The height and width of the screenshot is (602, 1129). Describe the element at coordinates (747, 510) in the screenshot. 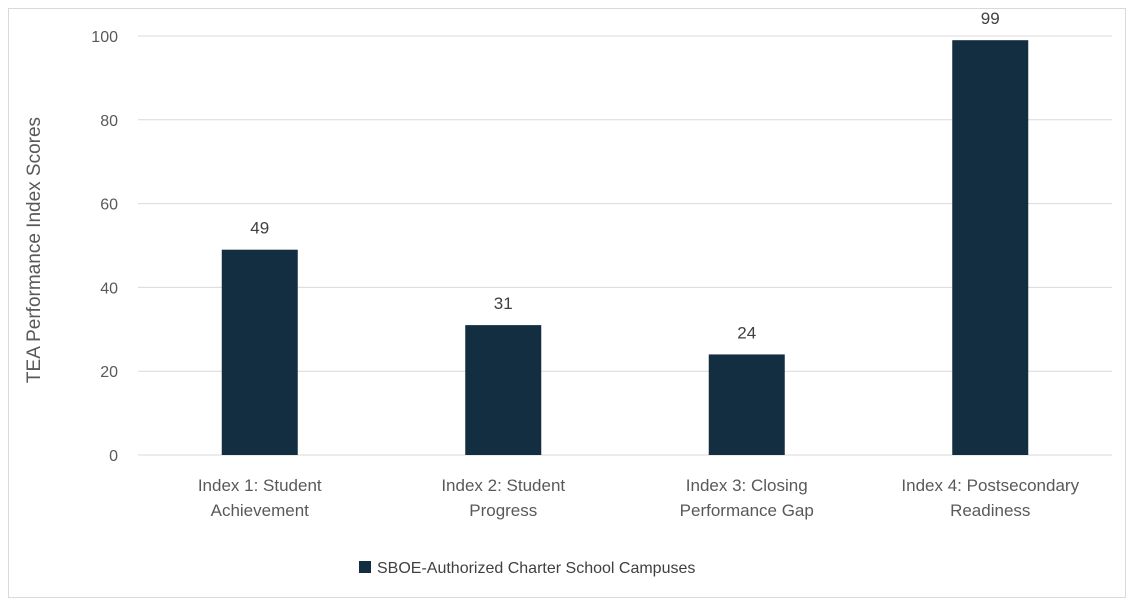

I see `x-tick-label: Performance Gap` at that location.